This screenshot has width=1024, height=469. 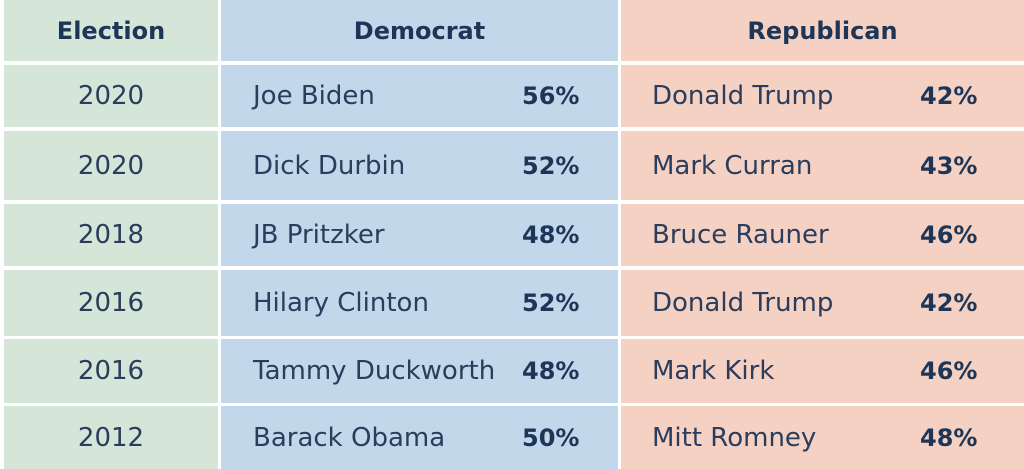 I want to click on republican-vote-percent: 43%, so click(x=949, y=165).